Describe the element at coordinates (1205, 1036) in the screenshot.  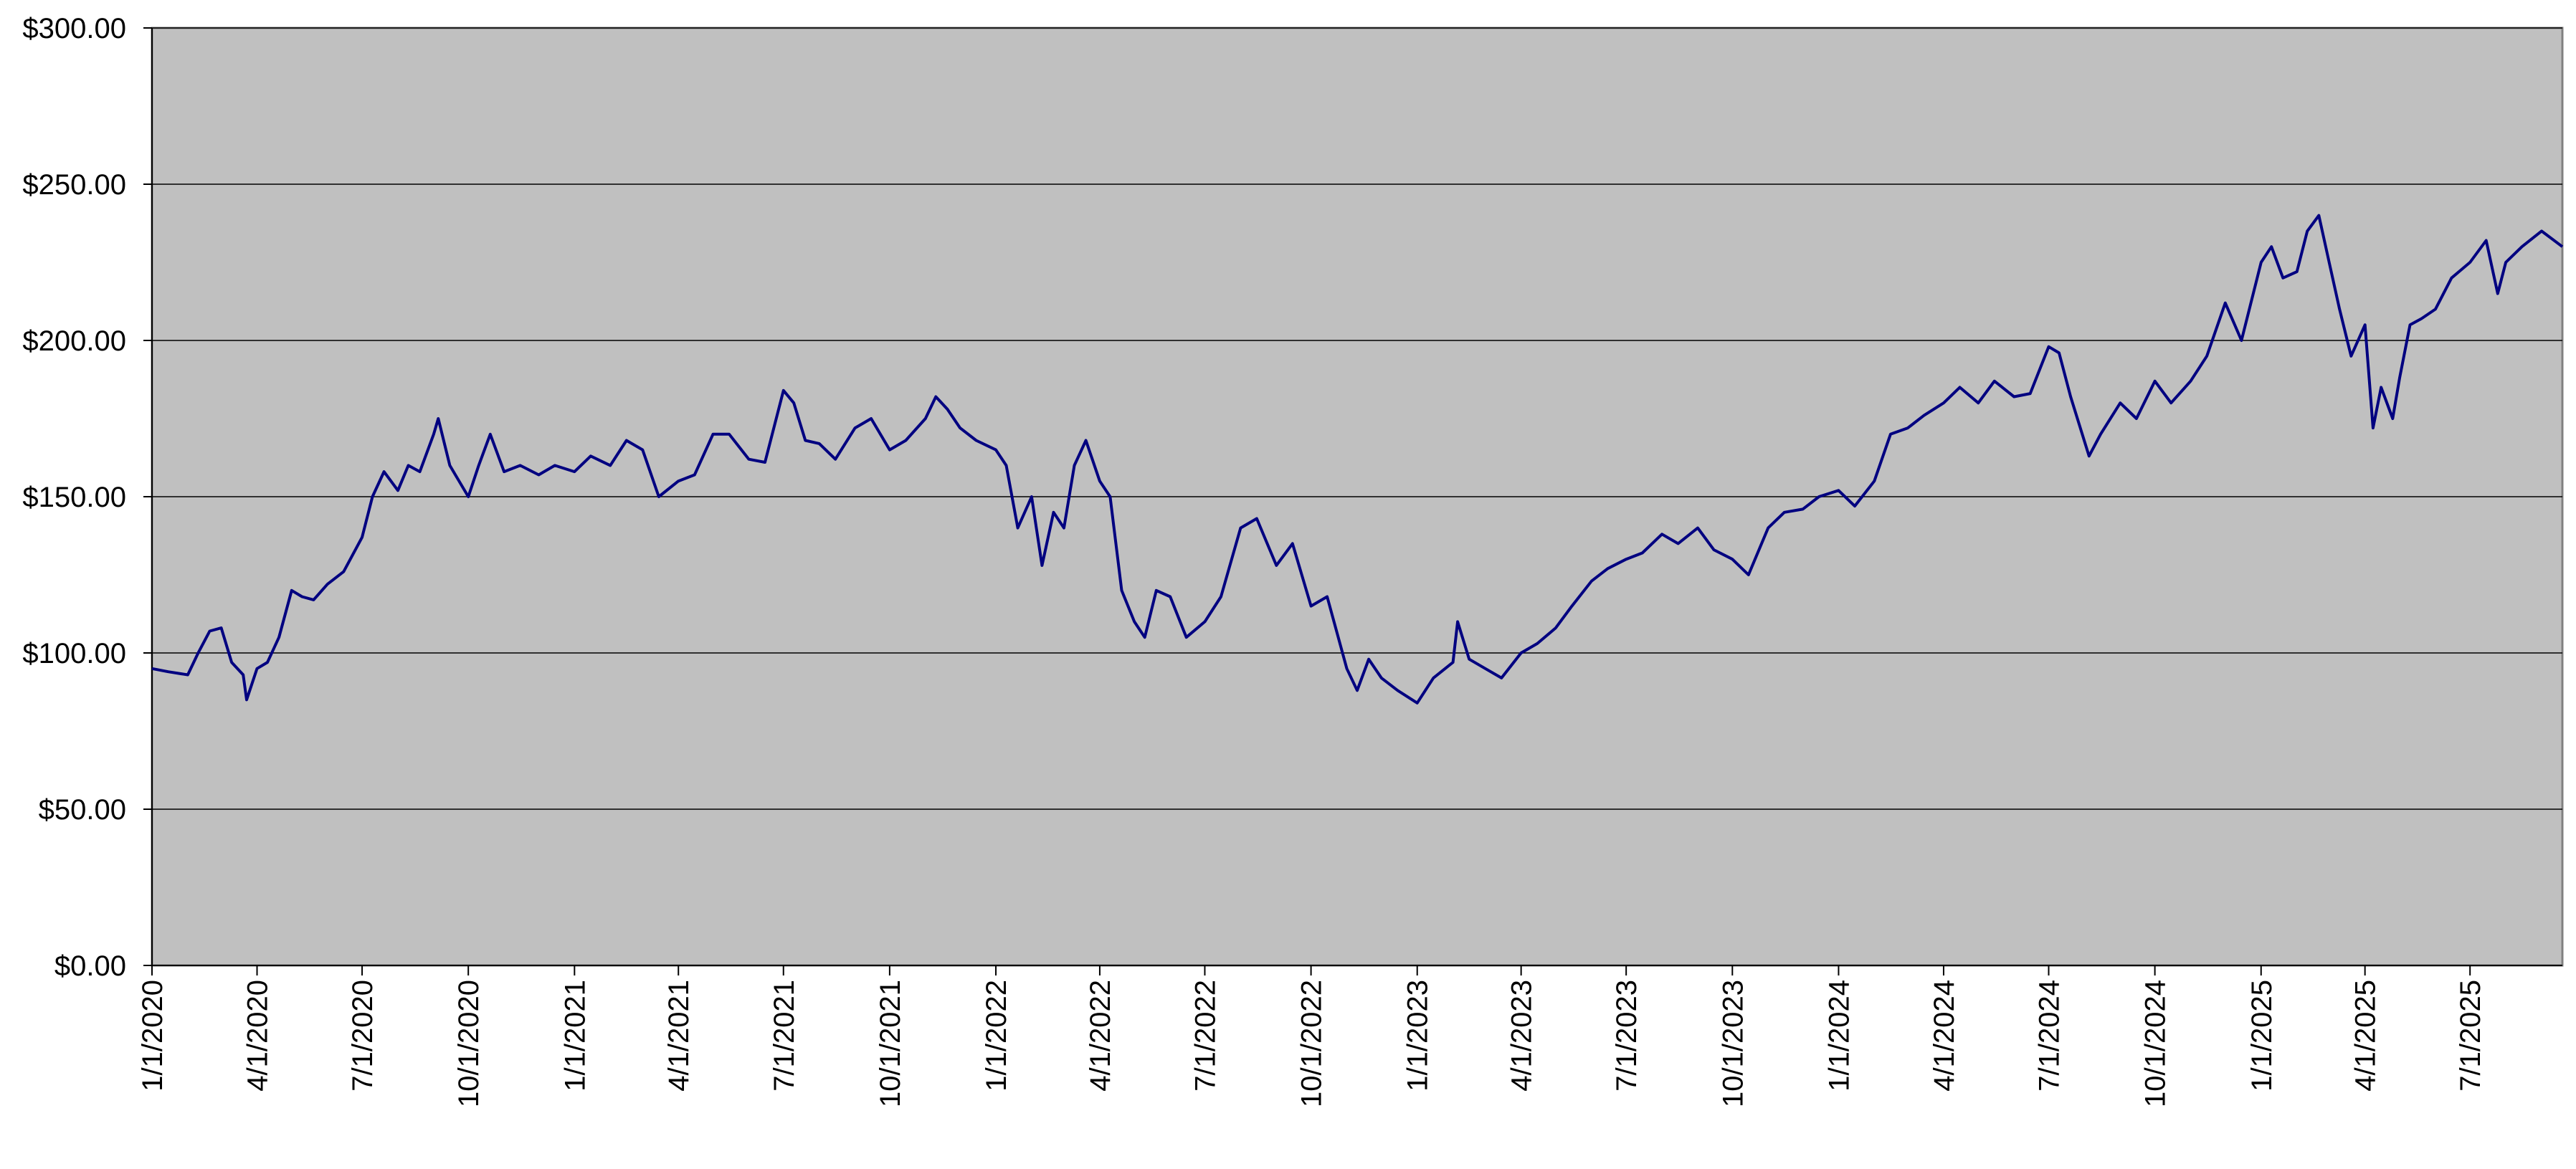
I see `x-tick-label: 7/1/2022` at that location.